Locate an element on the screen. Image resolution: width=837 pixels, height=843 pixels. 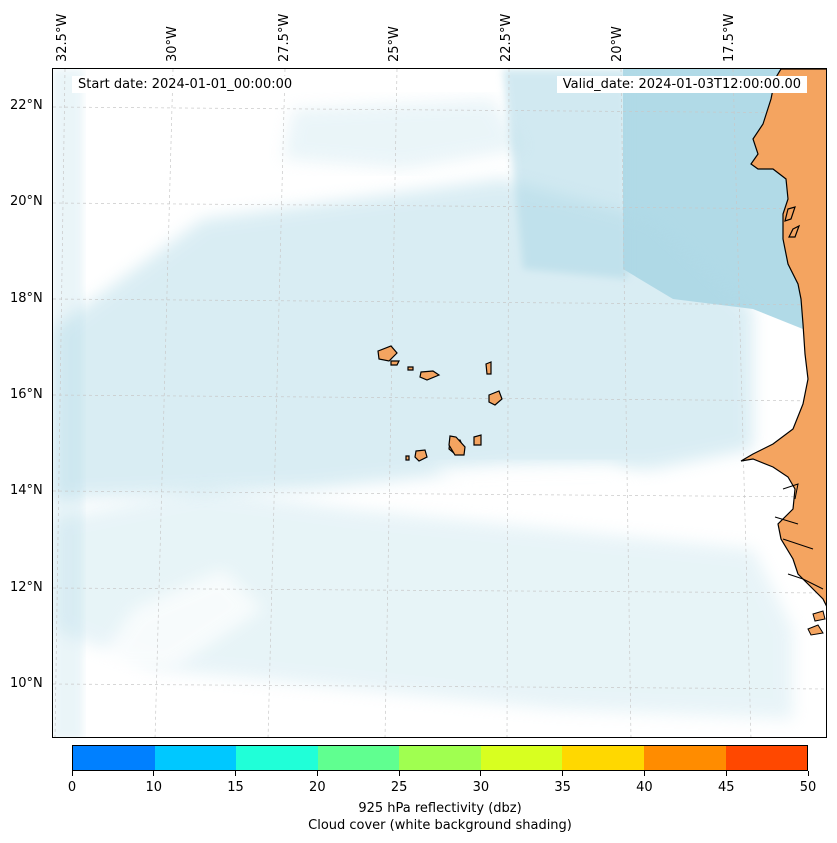
colorbar-tick-label: 50 is located at coordinates (808, 787).